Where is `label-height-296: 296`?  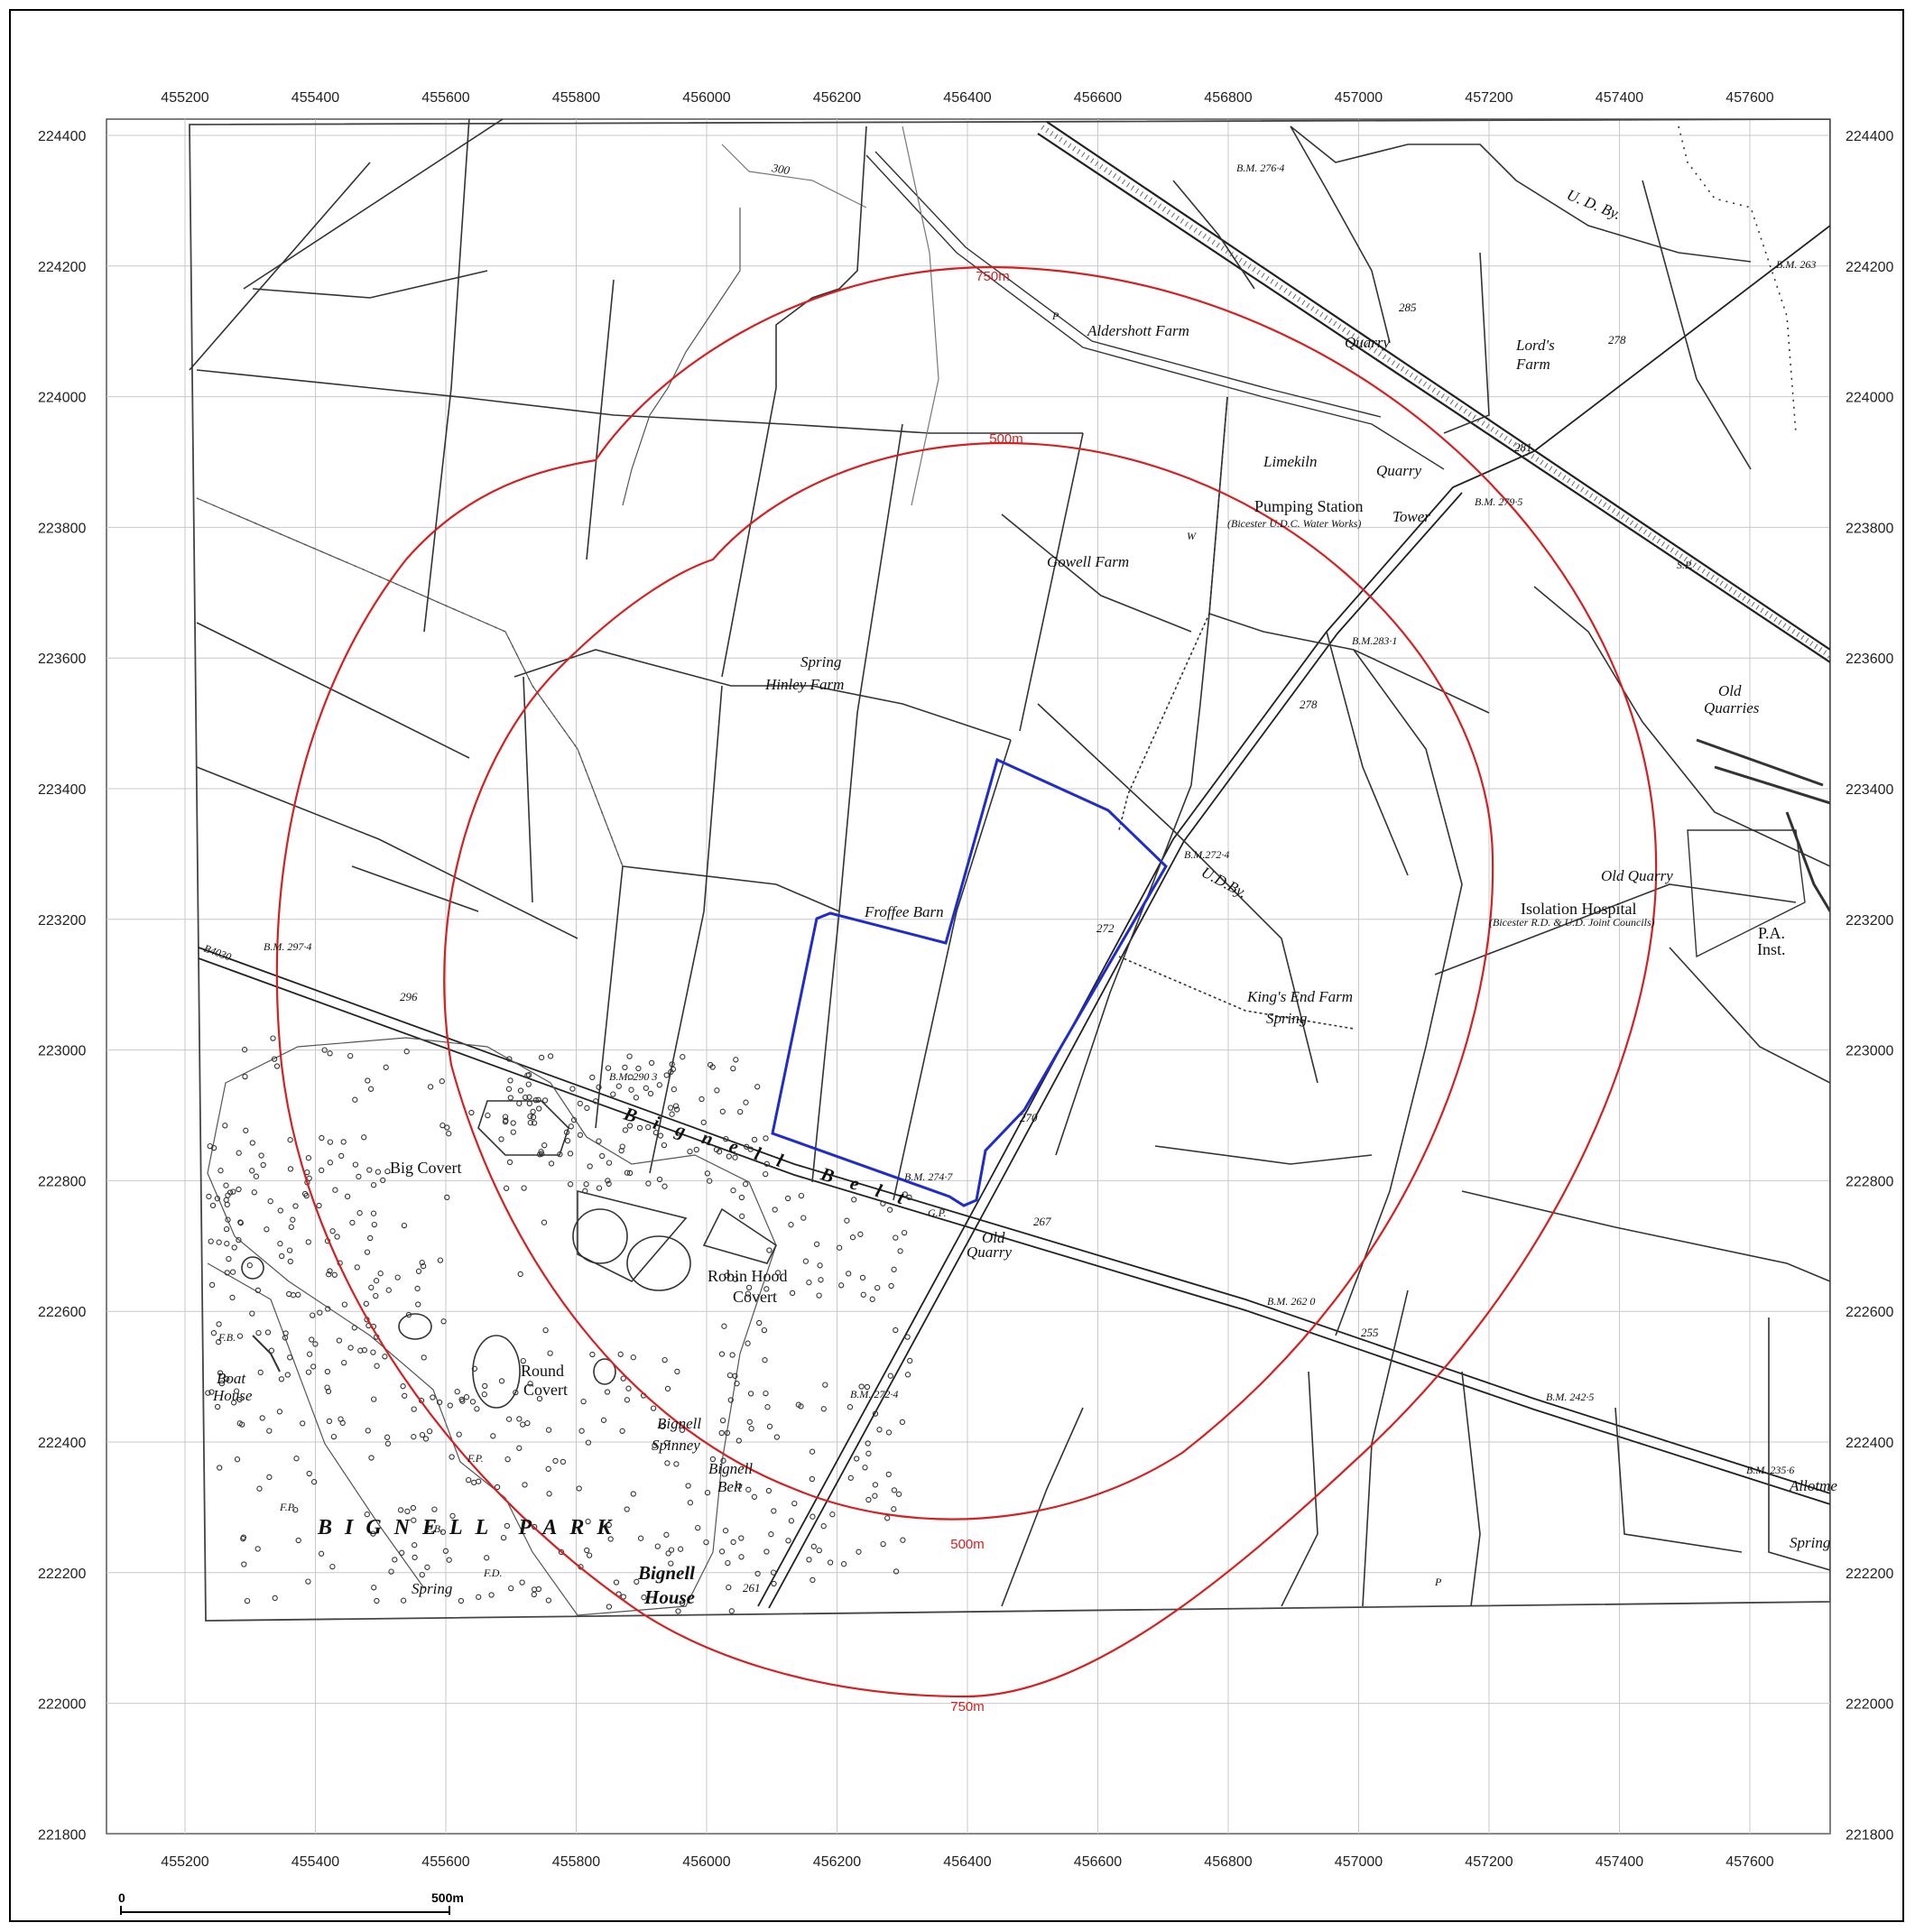 label-height-296: 296 is located at coordinates (409, 997).